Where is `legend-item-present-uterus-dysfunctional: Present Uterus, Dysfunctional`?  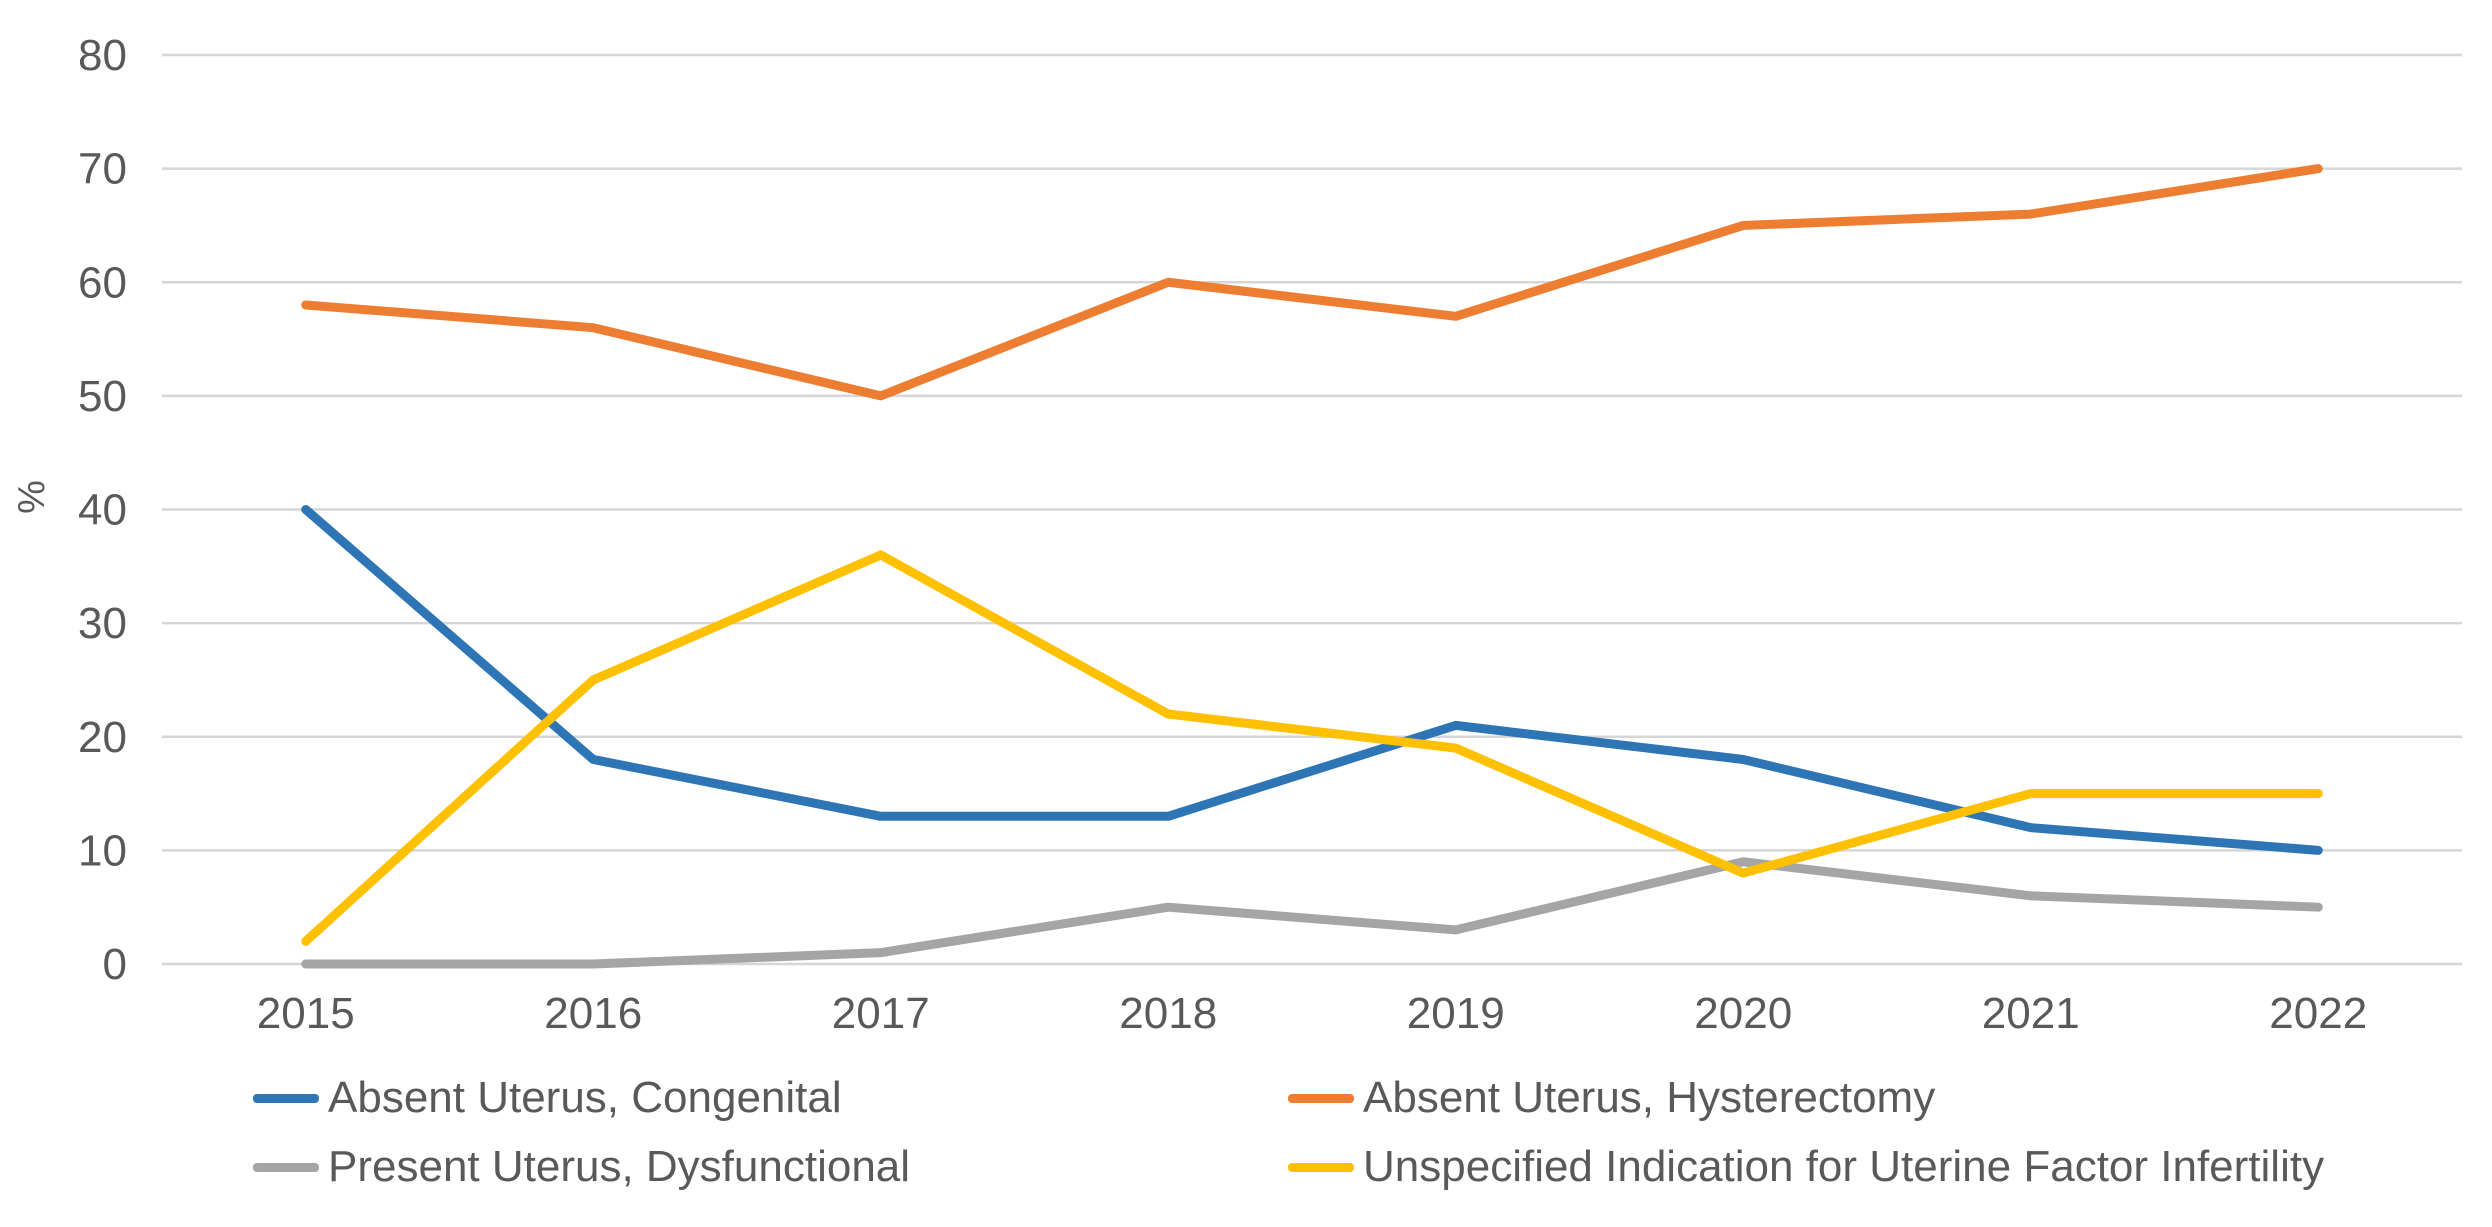
legend-item-present-uterus-dysfunctional: Present Uterus, Dysfunctional is located at coordinates (581, 1167).